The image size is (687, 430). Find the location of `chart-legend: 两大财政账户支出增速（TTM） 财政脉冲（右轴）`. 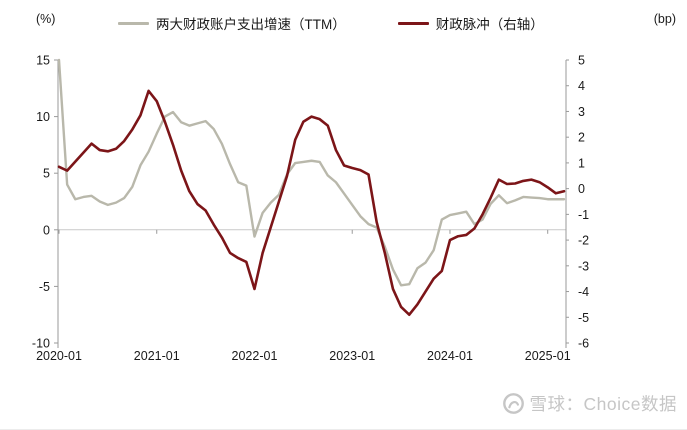

chart-legend: 两大财政账户支出增速（TTM） 财政脉冲（右轴） is located at coordinates (331, 23).